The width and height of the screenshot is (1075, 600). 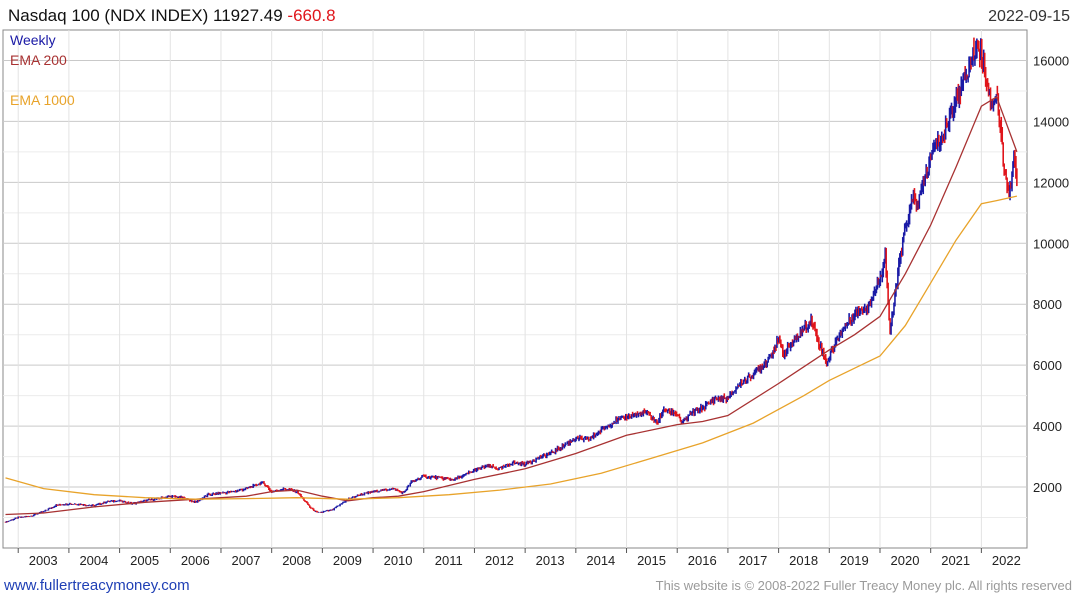 What do you see at coordinates (246, 560) in the screenshot?
I see `x-tick-label: 2007` at bounding box center [246, 560].